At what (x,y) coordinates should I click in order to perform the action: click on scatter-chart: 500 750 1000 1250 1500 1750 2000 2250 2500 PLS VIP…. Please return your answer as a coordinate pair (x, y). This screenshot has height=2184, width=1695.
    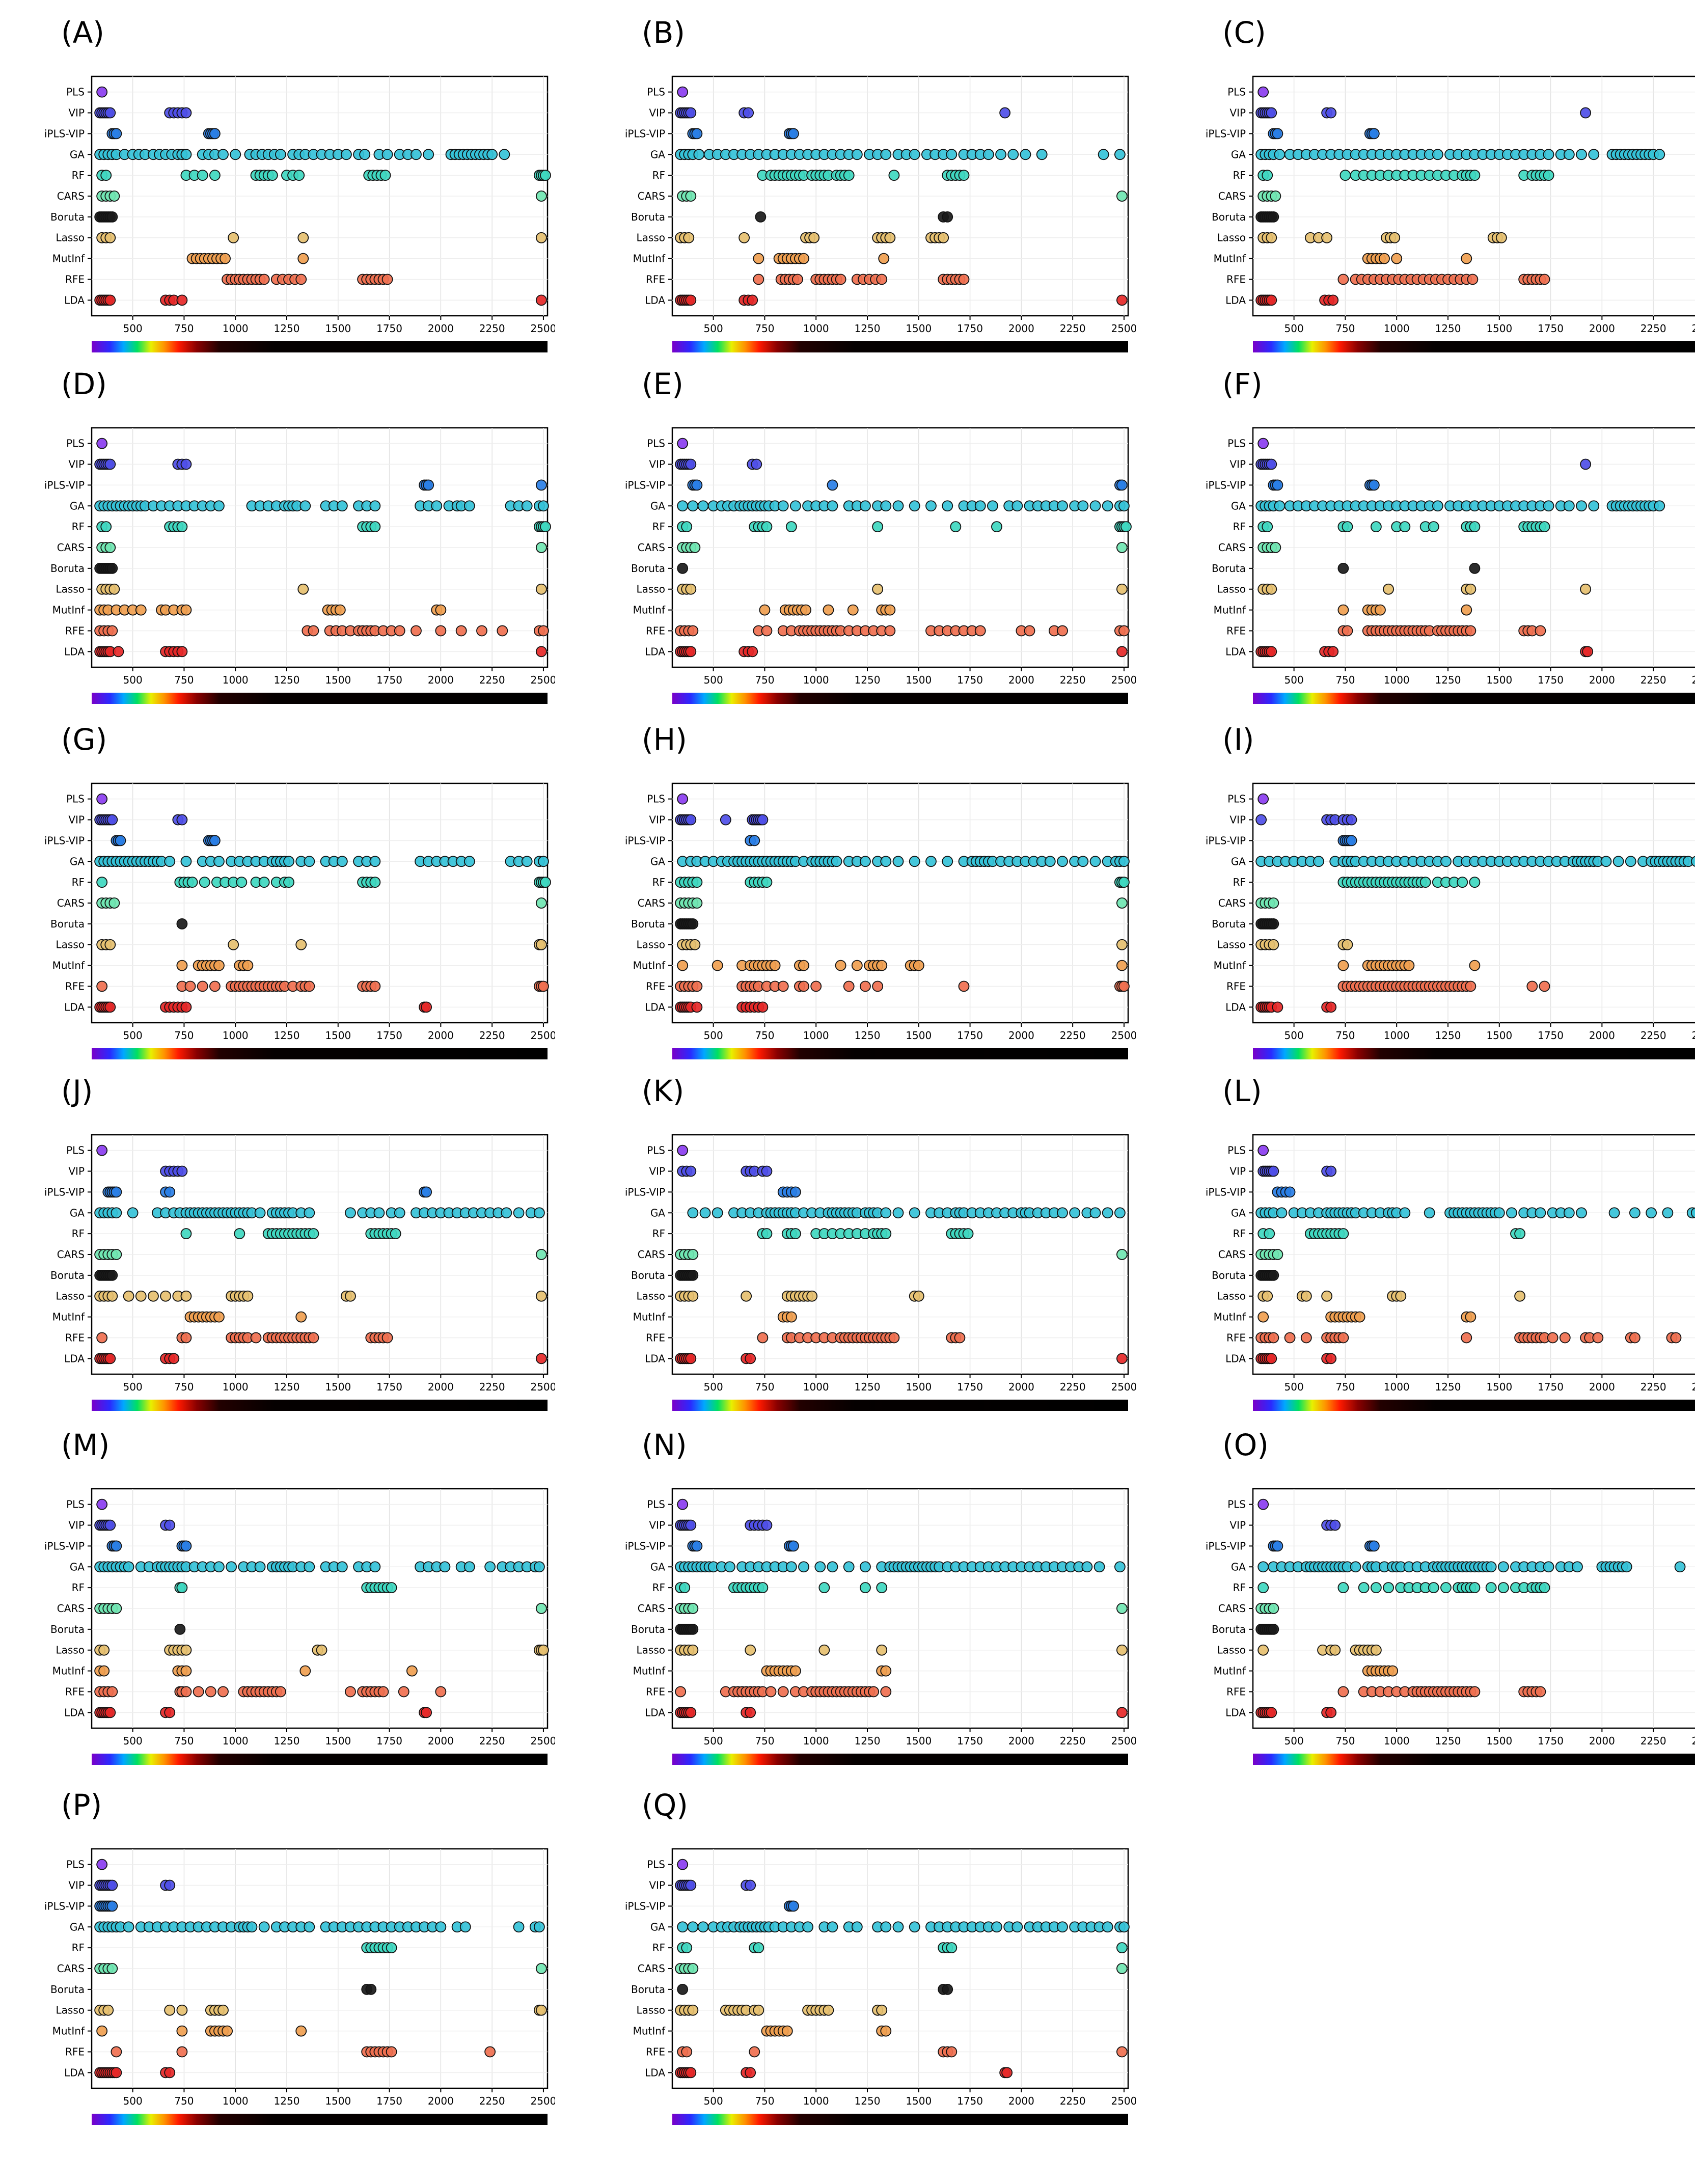
    Looking at the image, I should click on (880, 1991).